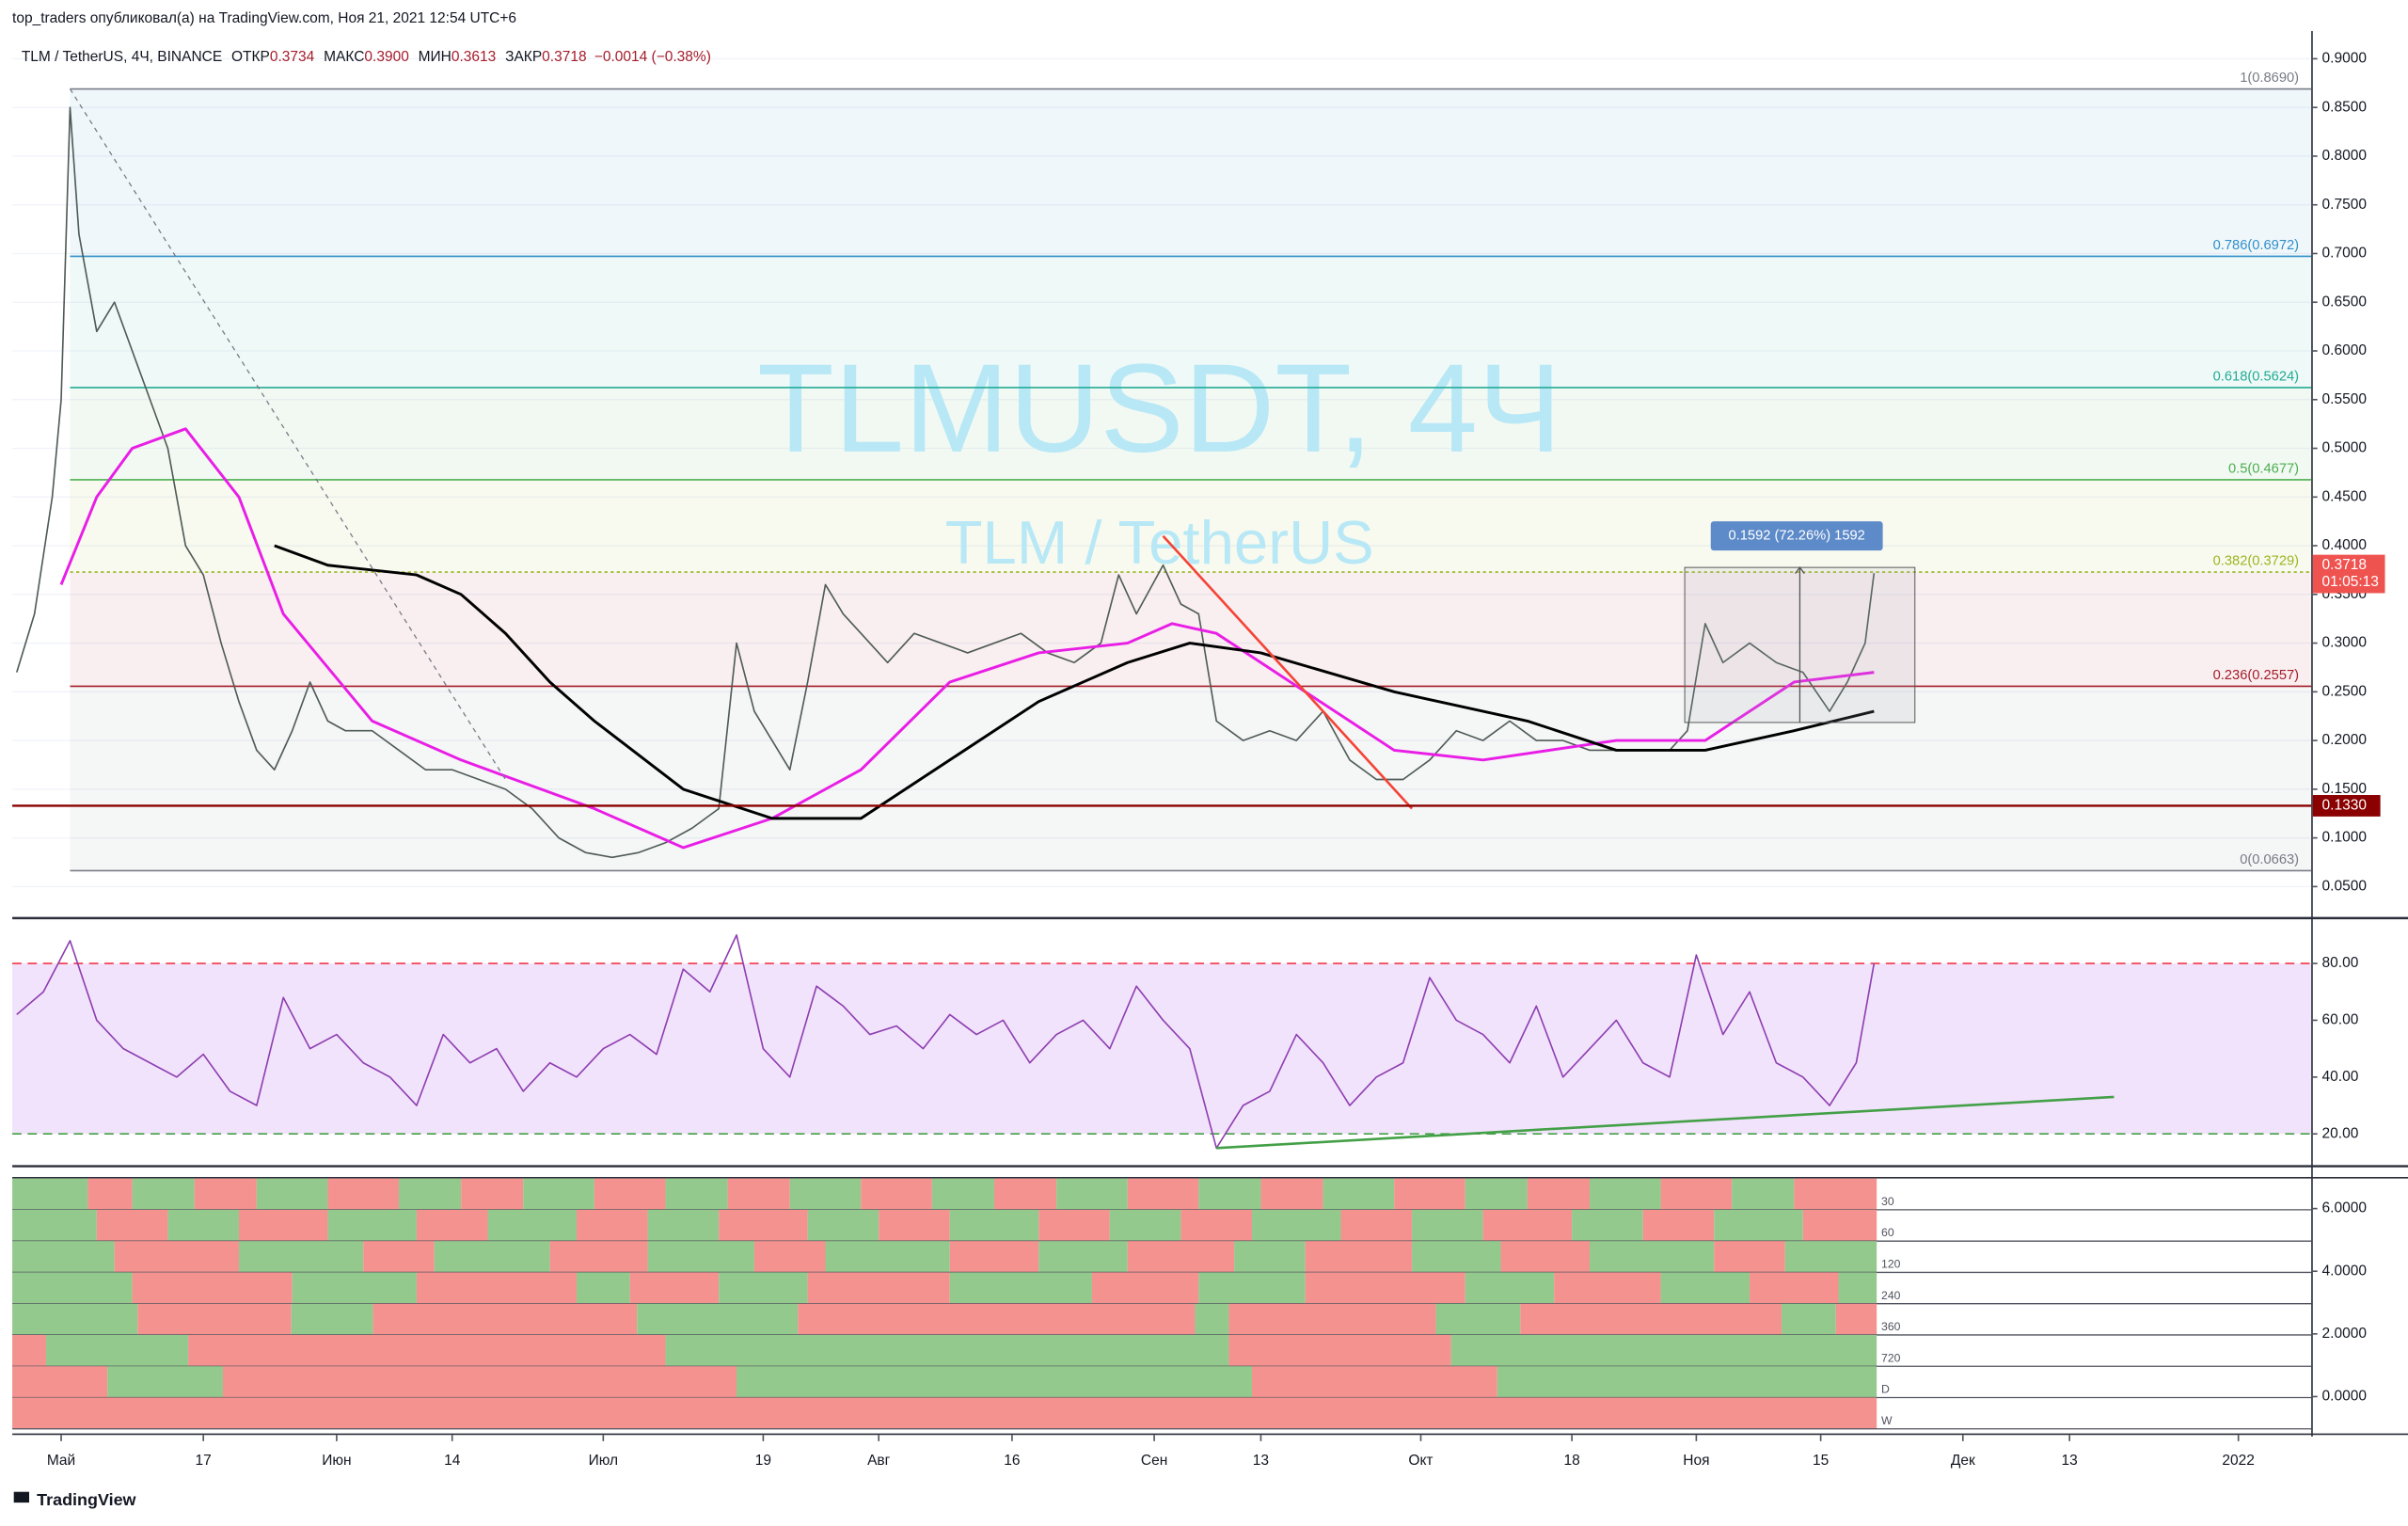 The width and height of the screenshot is (2408, 1526). Describe the element at coordinates (653, 57) in the screenshot. I see `legend-change: −0.0014 (−0.38%)` at that location.